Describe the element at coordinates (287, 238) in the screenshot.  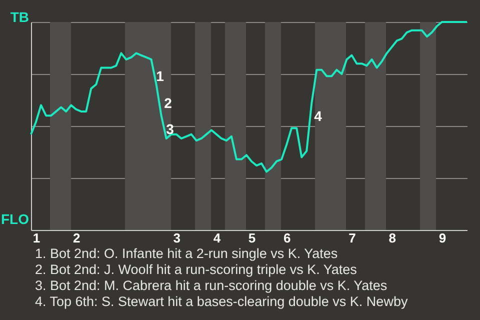
I see `x-tick-label: 6` at that location.